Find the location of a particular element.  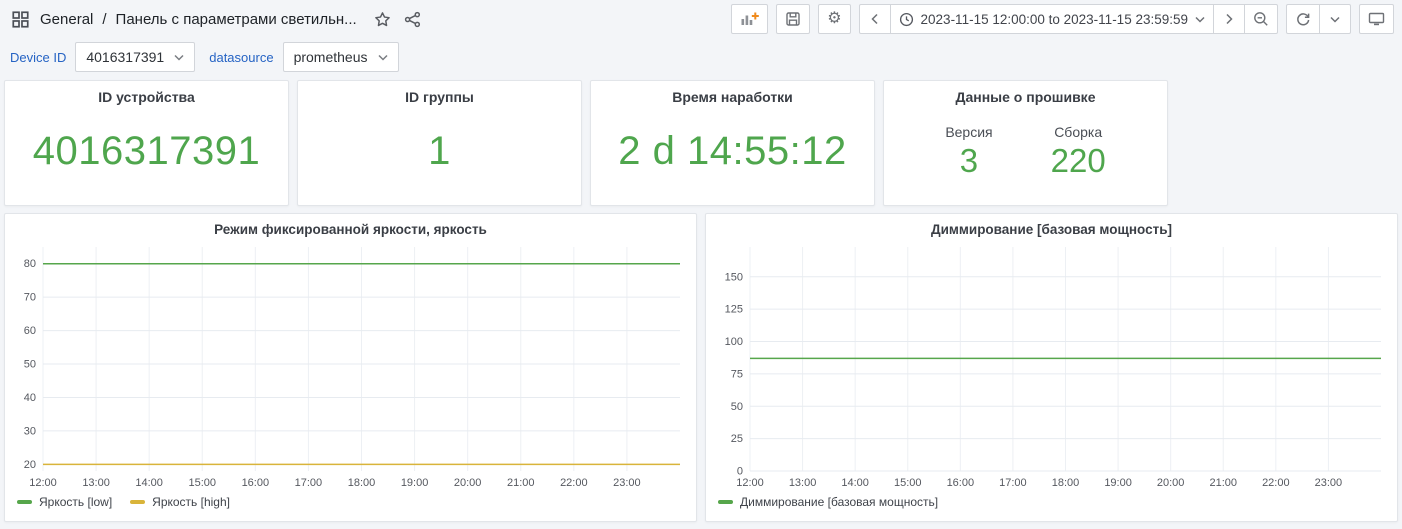

clock-icon is located at coordinates (906, 19).